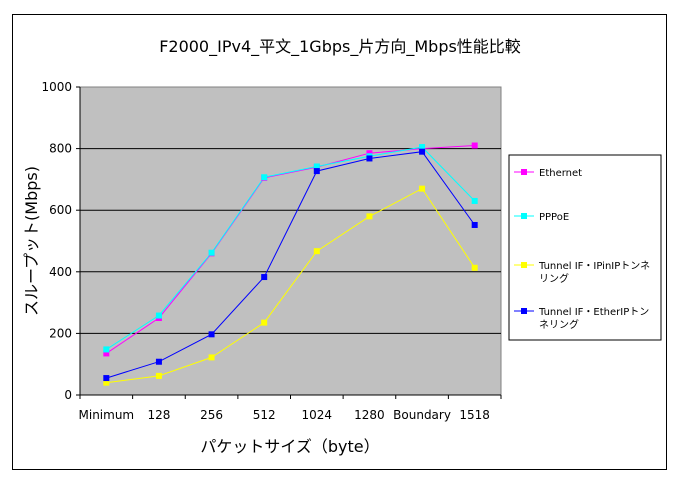 The width and height of the screenshot is (680, 488). What do you see at coordinates (60, 272) in the screenshot?
I see `y-tick-label: 400` at bounding box center [60, 272].